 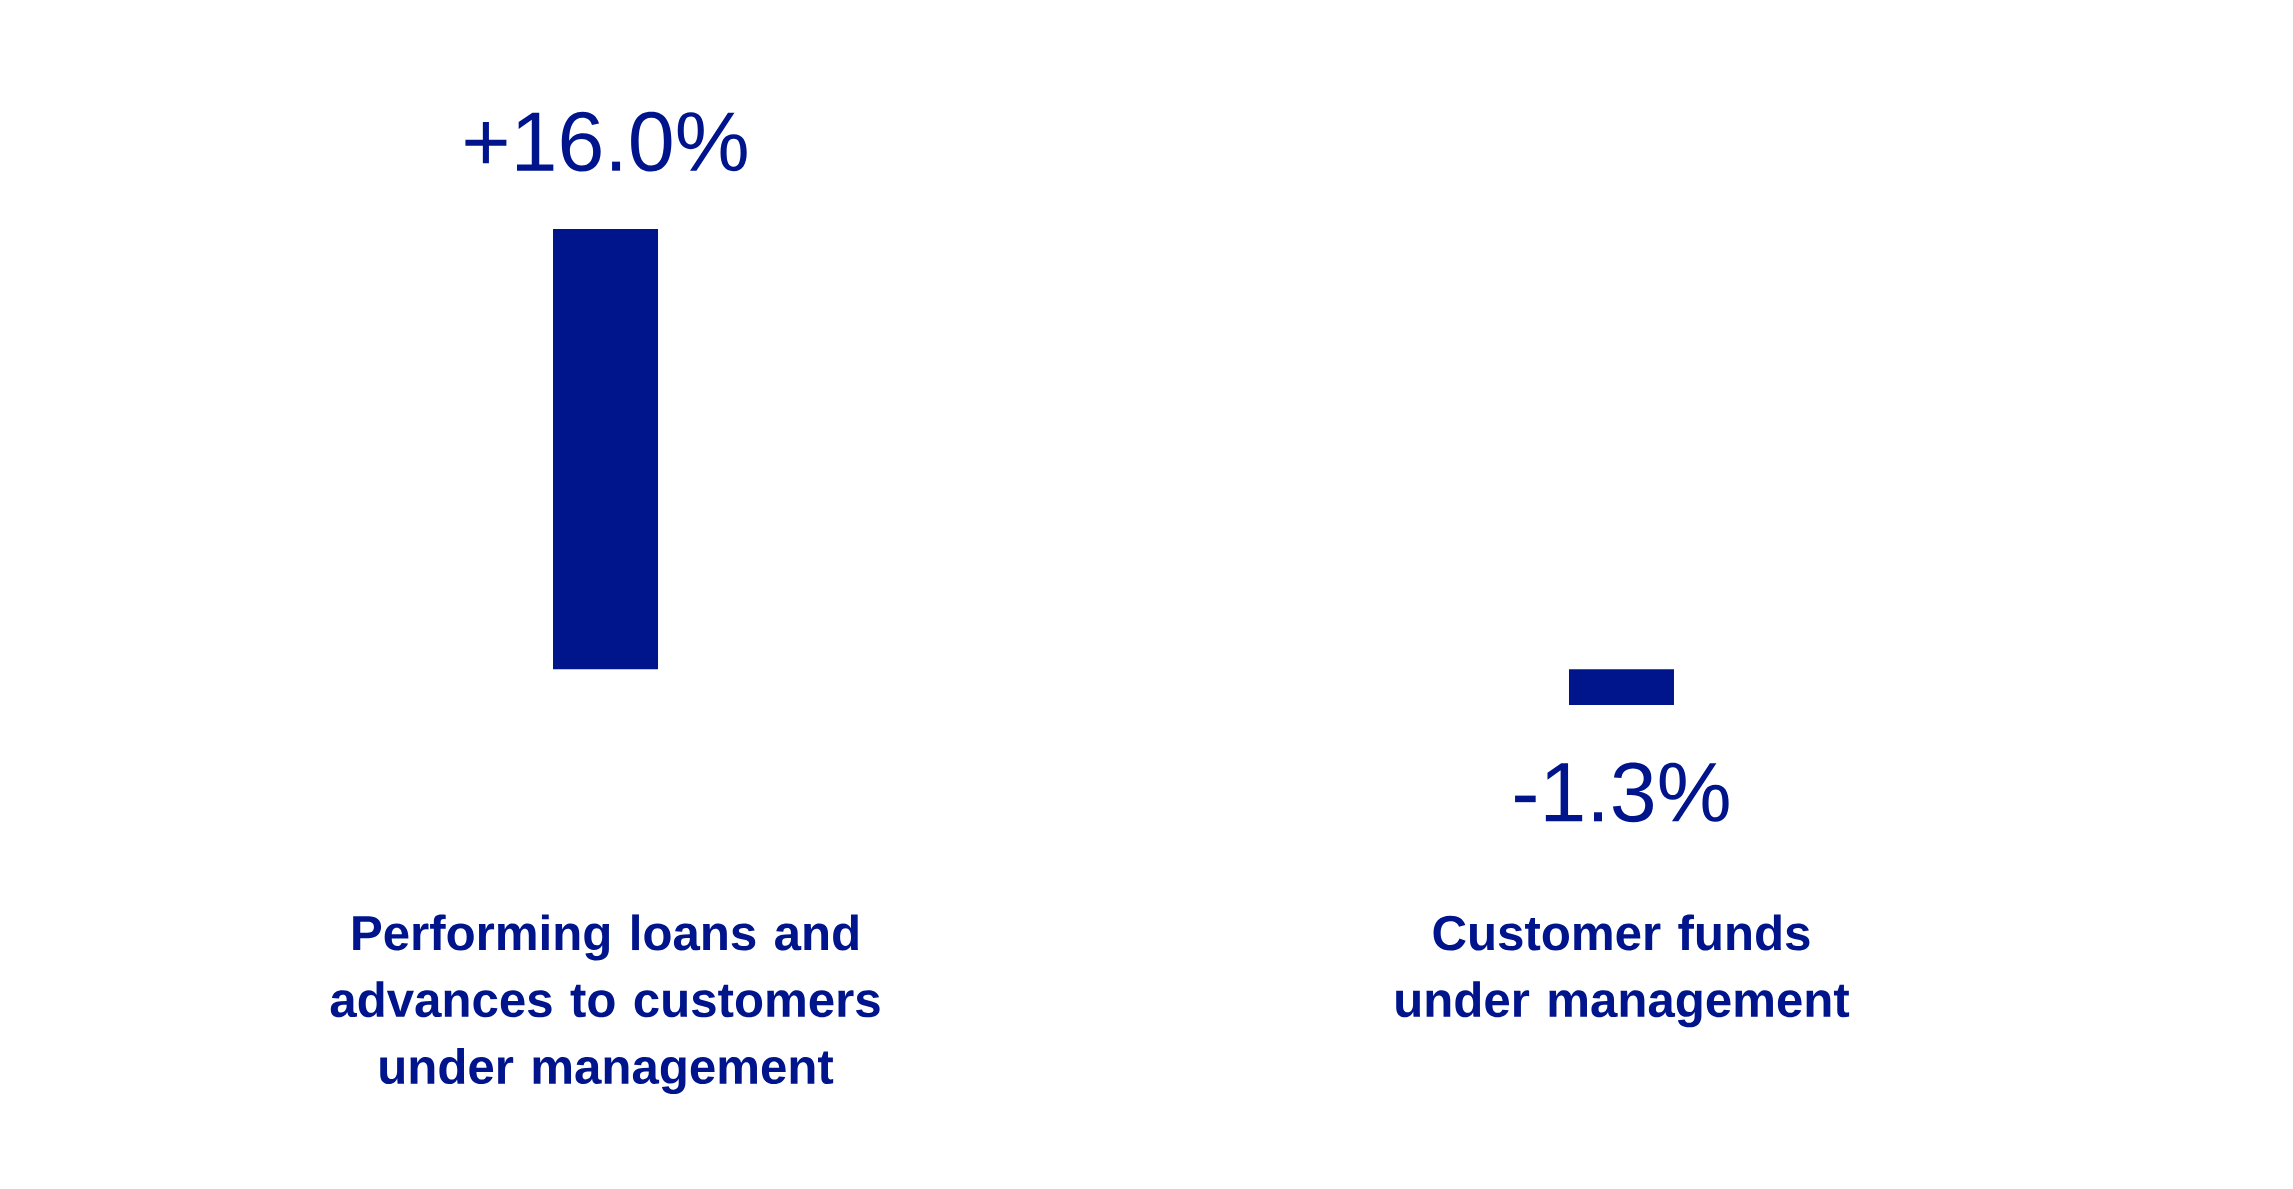 What do you see at coordinates (1622, 792) in the screenshot?
I see `data-label: -1.3%` at bounding box center [1622, 792].